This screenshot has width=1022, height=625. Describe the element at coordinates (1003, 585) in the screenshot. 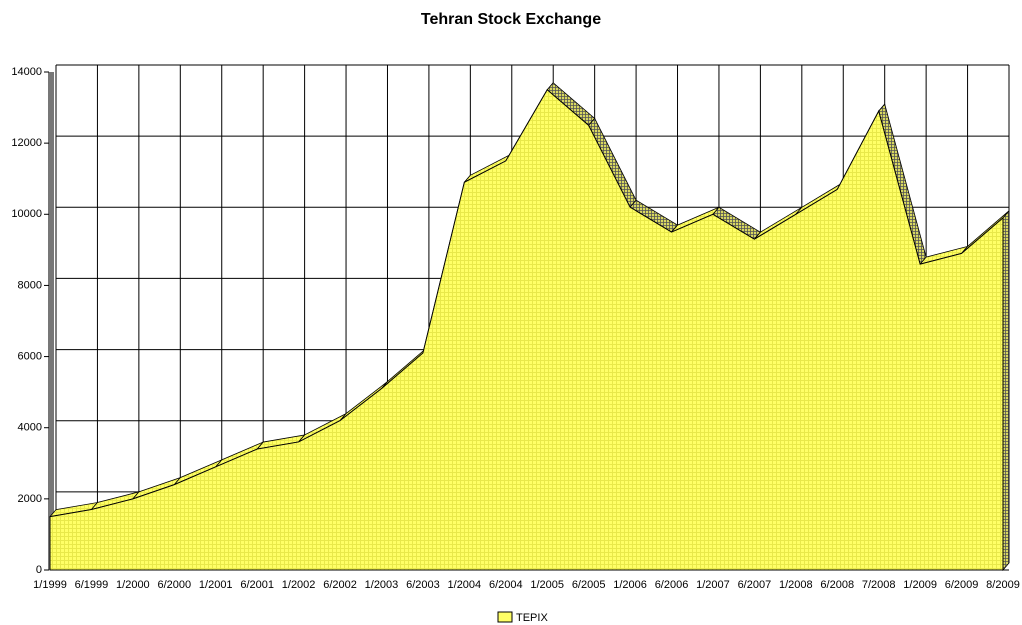

I see `x-tick-label: 8/2009` at that location.